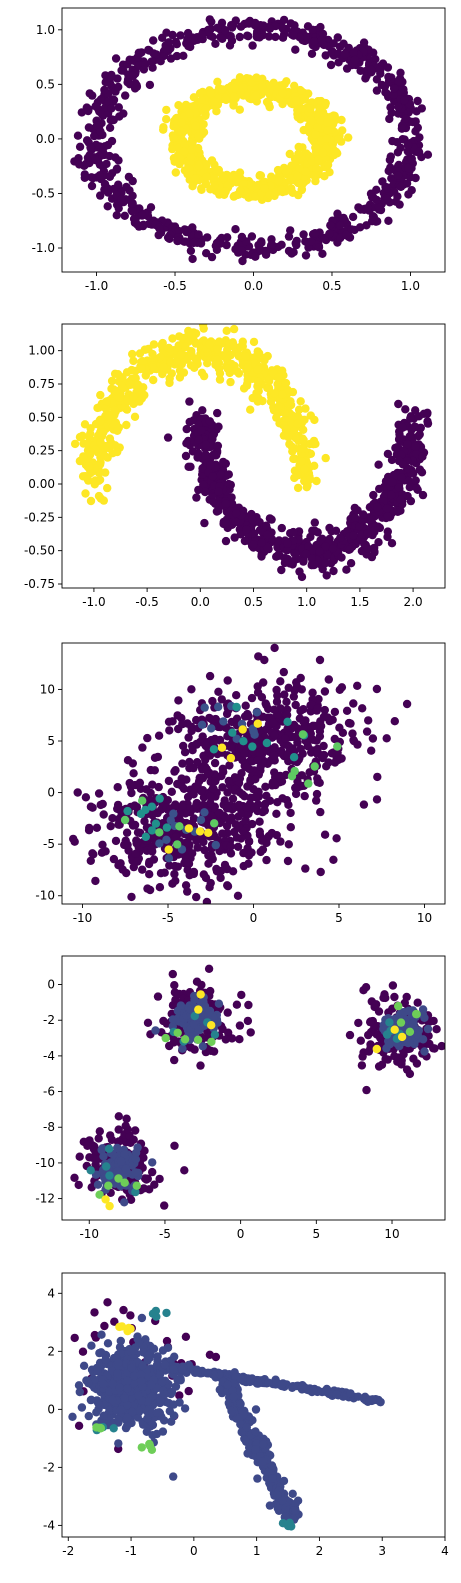 Image resolution: width=461 pixels, height=1583 pixels. What do you see at coordinates (146, 602) in the screenshot?
I see `x-tick-label: -0.5` at bounding box center [146, 602].